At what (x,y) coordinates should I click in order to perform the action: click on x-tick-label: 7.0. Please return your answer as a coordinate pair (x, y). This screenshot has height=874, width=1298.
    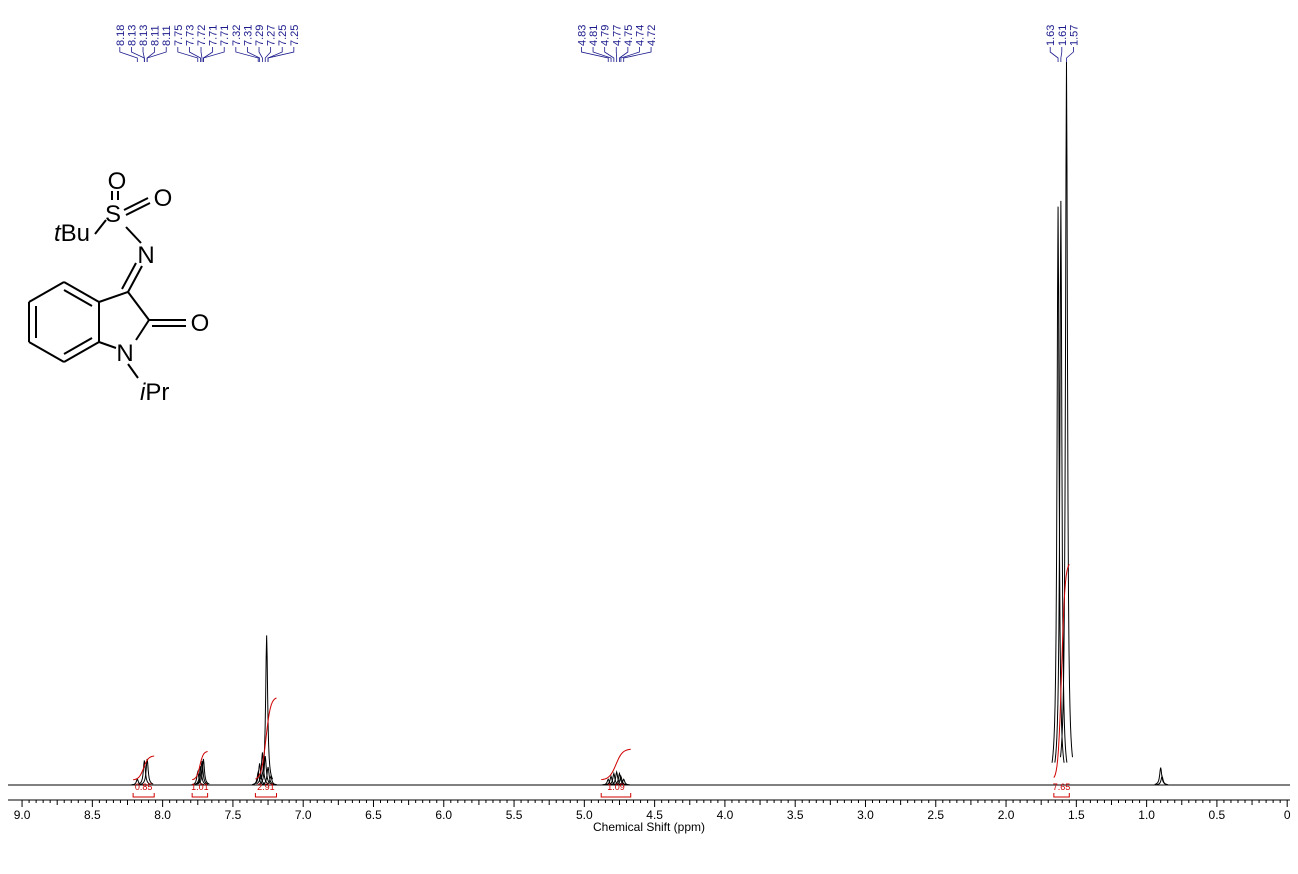
    Looking at the image, I should click on (303, 815).